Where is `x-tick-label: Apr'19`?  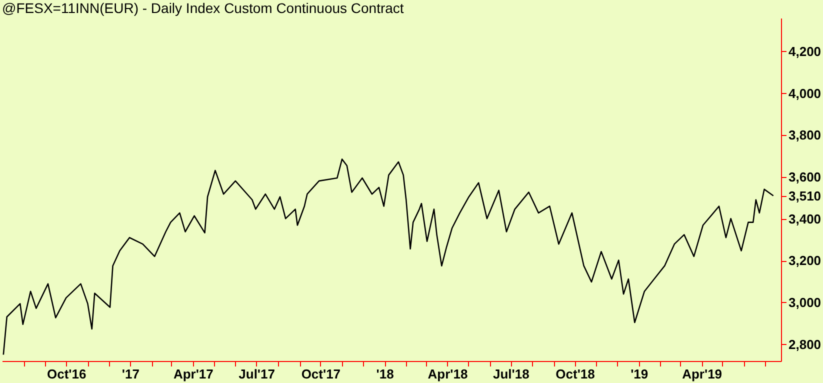
x-tick-label: Apr'19 is located at coordinates (702, 374).